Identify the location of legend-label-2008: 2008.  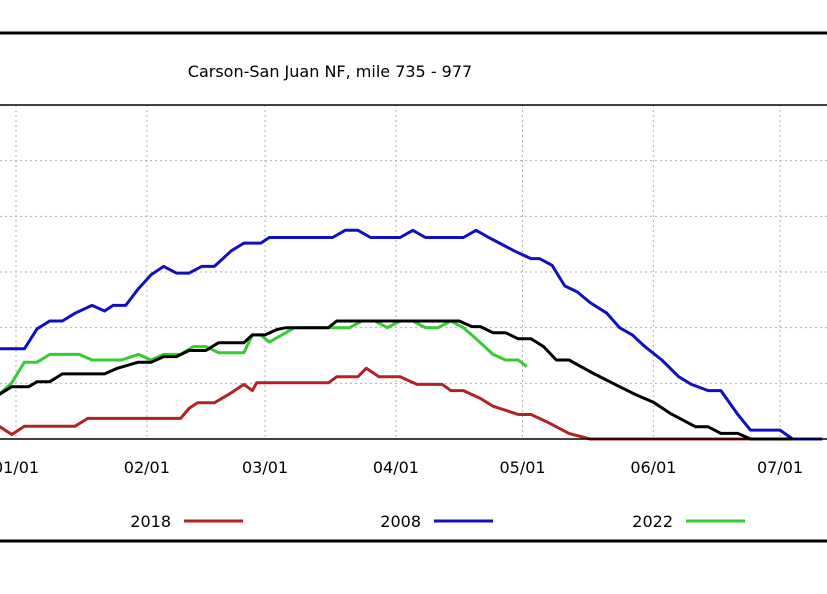
(400, 521).